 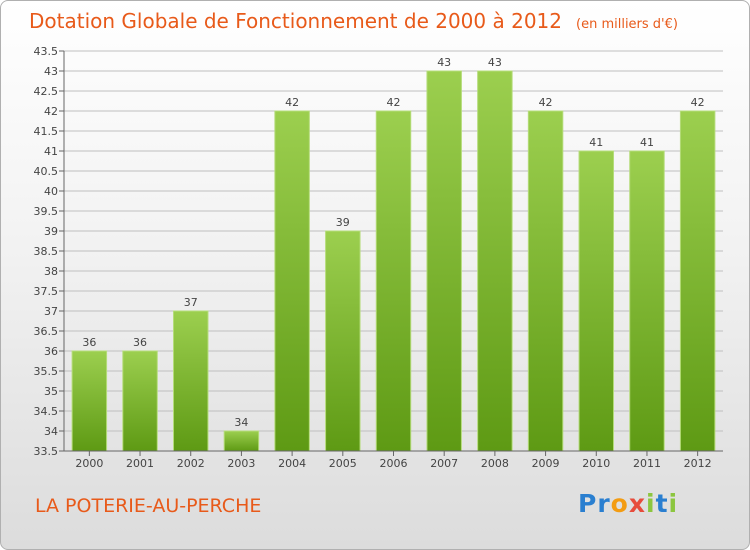 I want to click on data-label-2011: 41, so click(x=647, y=142).